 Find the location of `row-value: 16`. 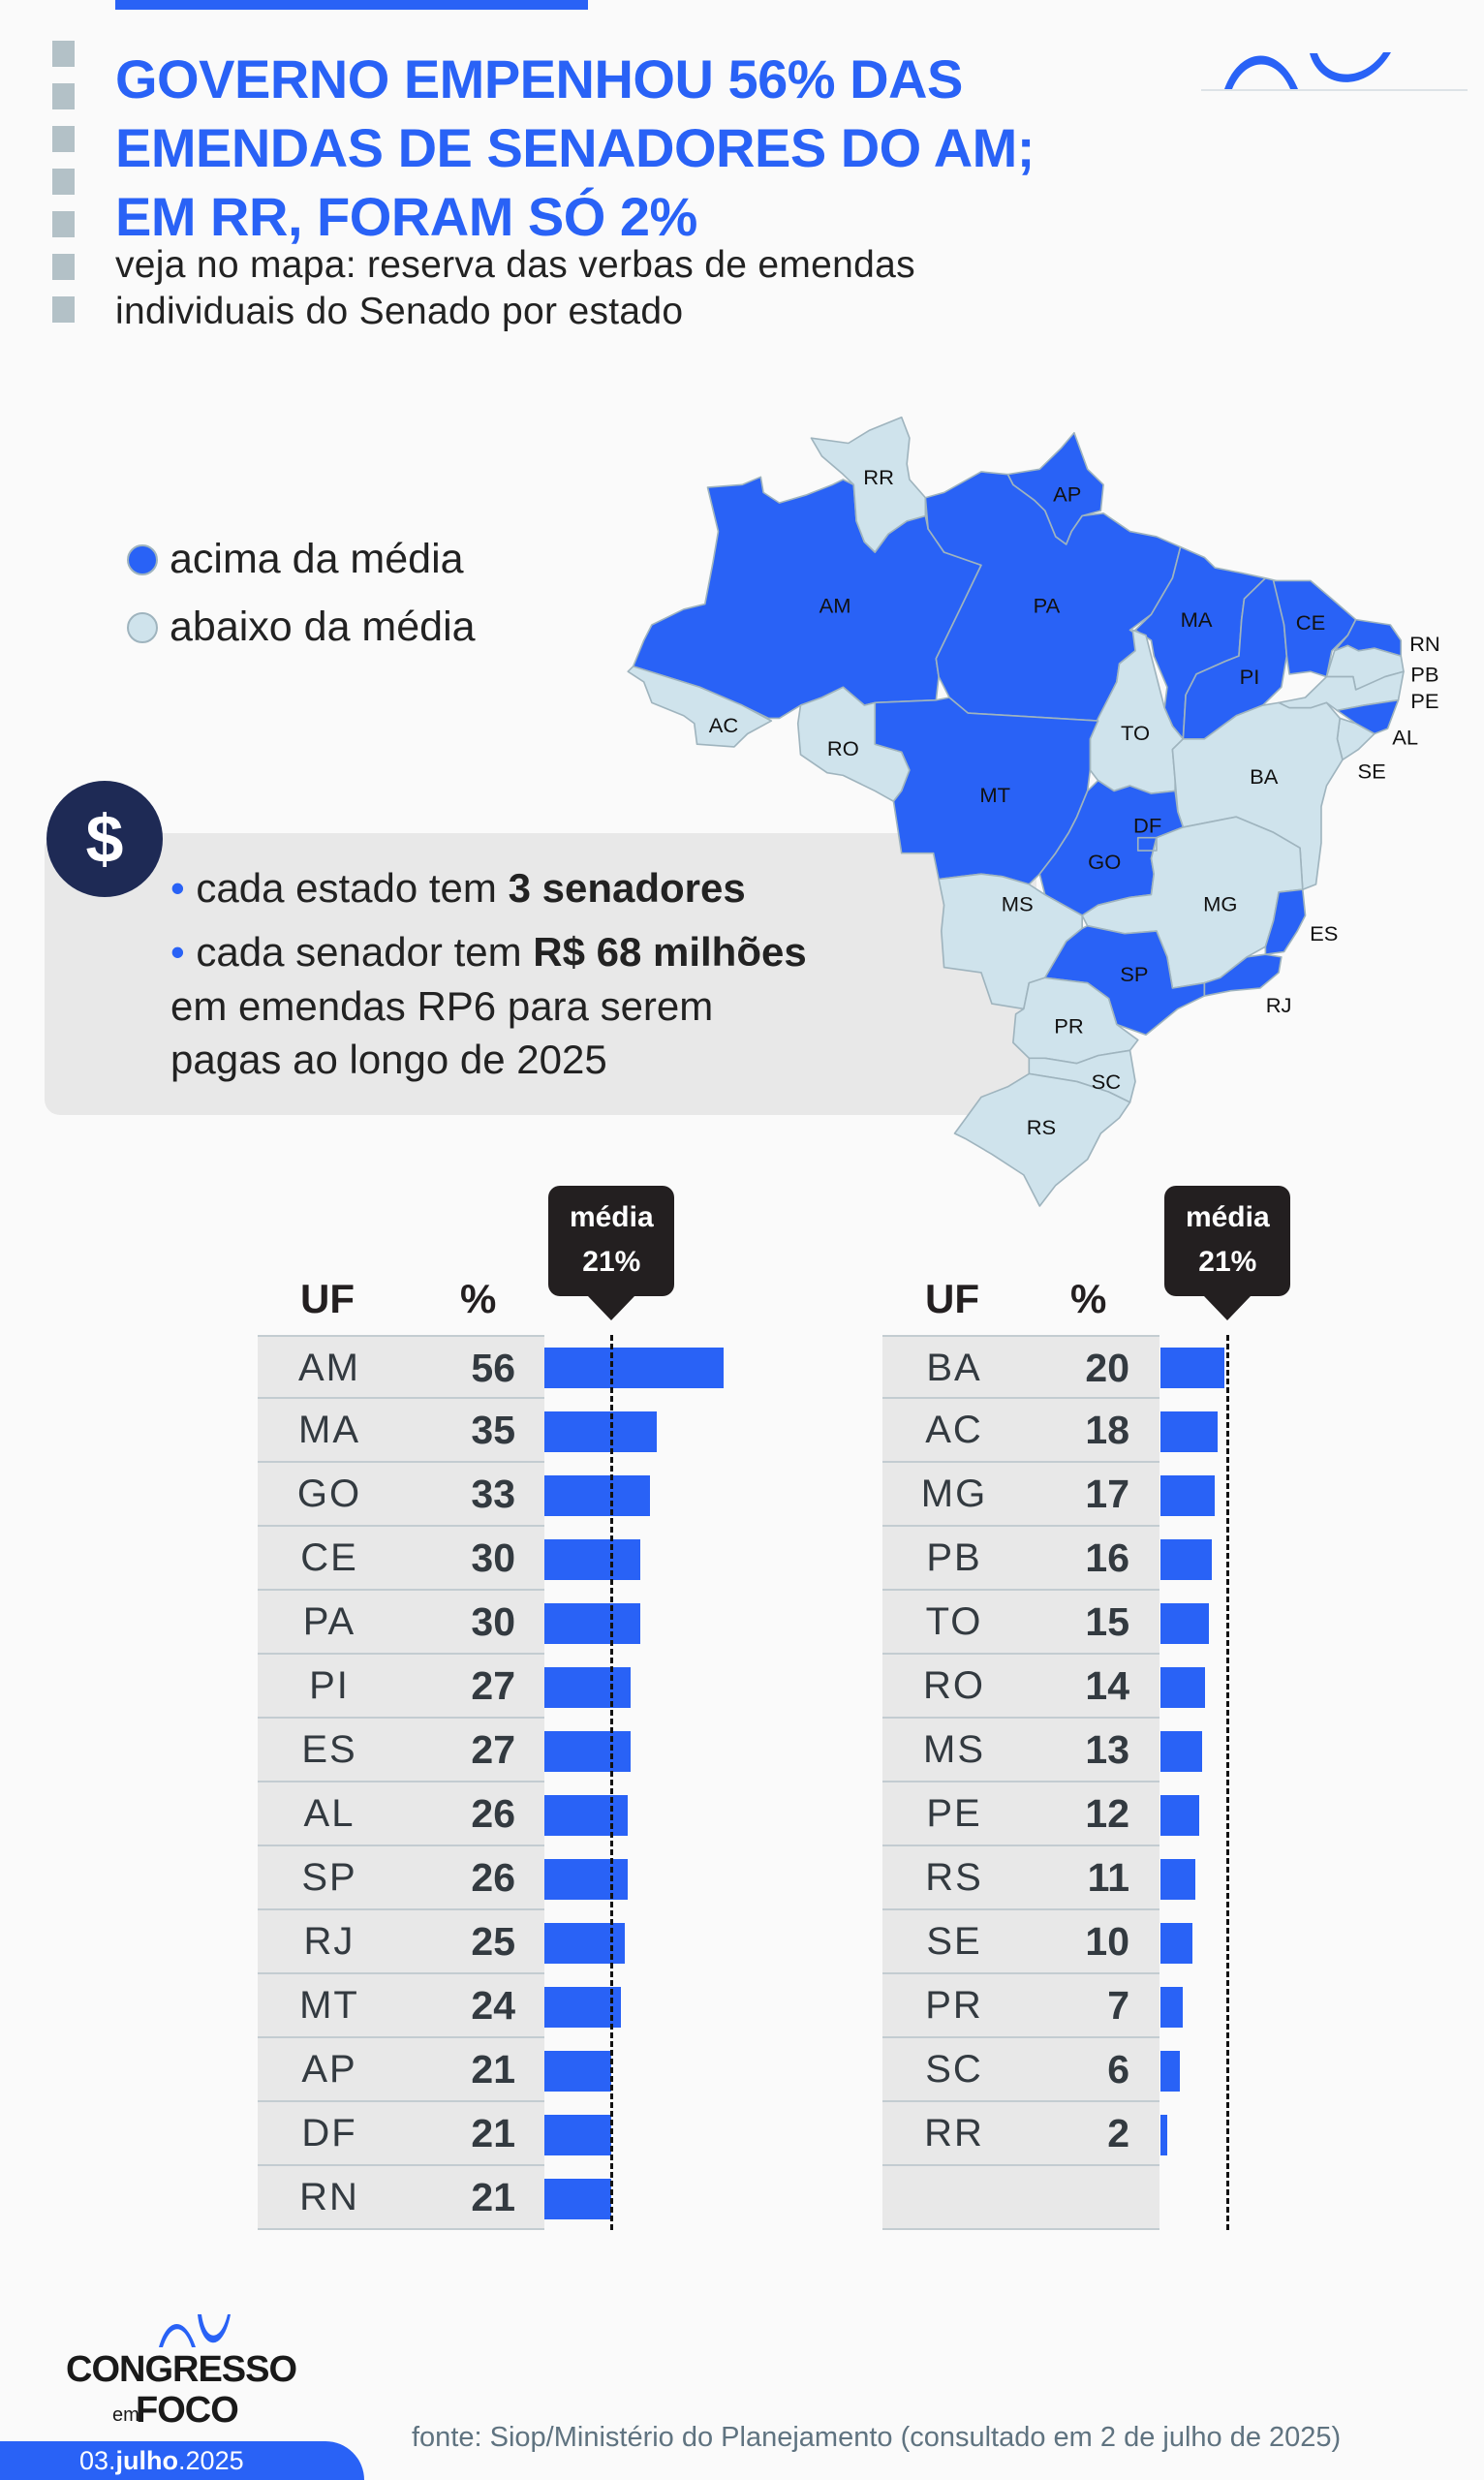

row-value: 16 is located at coordinates (1107, 1557).